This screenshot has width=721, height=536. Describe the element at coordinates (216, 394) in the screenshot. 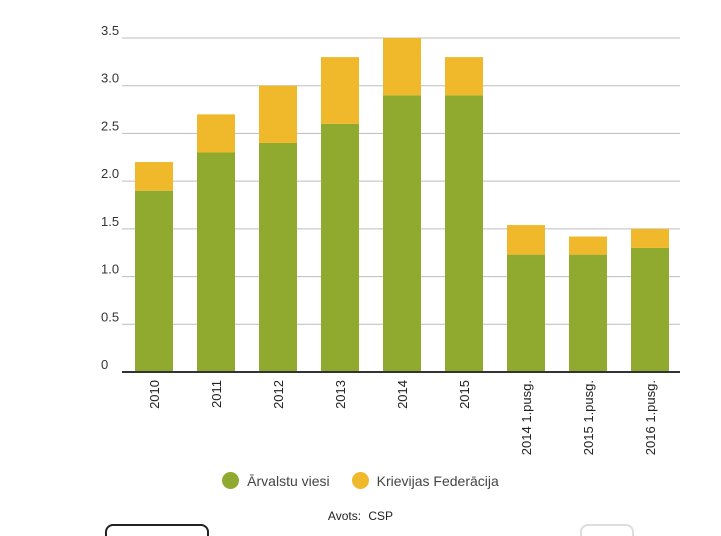

I see `x-tick-label: 2011` at that location.